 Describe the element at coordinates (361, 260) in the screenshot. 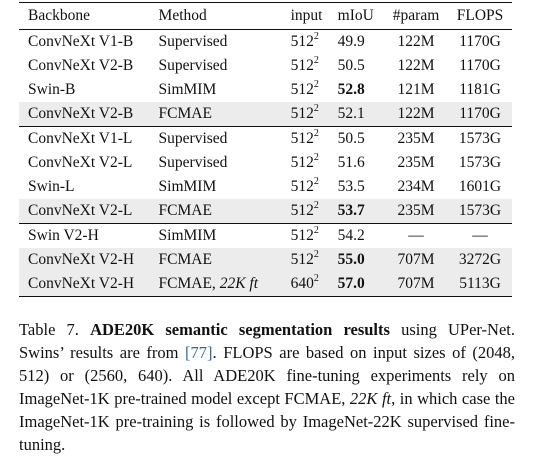

I see `cell-miou-best: 55.0` at that location.